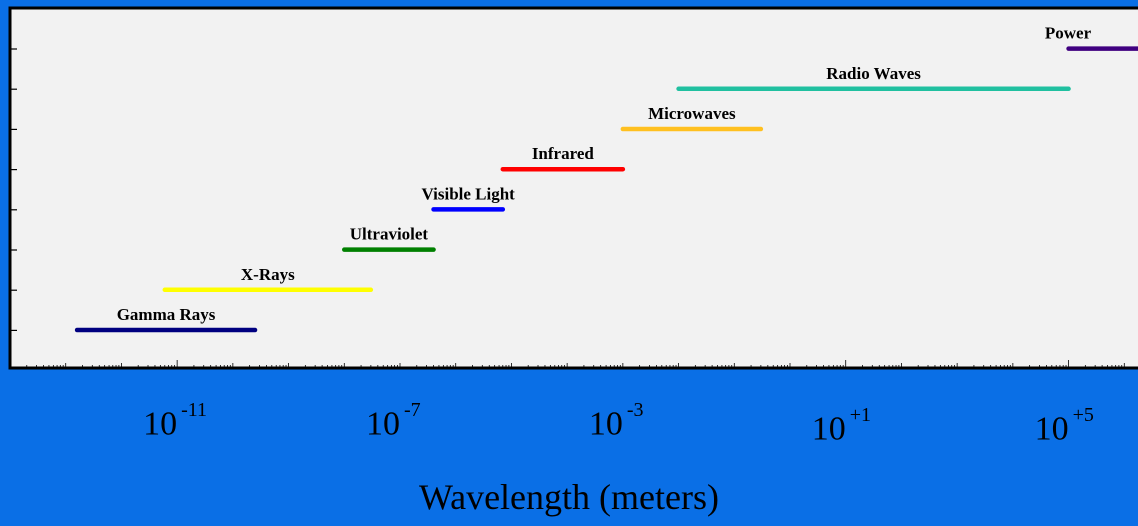 This screenshot has width=1138, height=526. What do you see at coordinates (563, 153) in the screenshot?
I see `band-label: Infrared` at bounding box center [563, 153].